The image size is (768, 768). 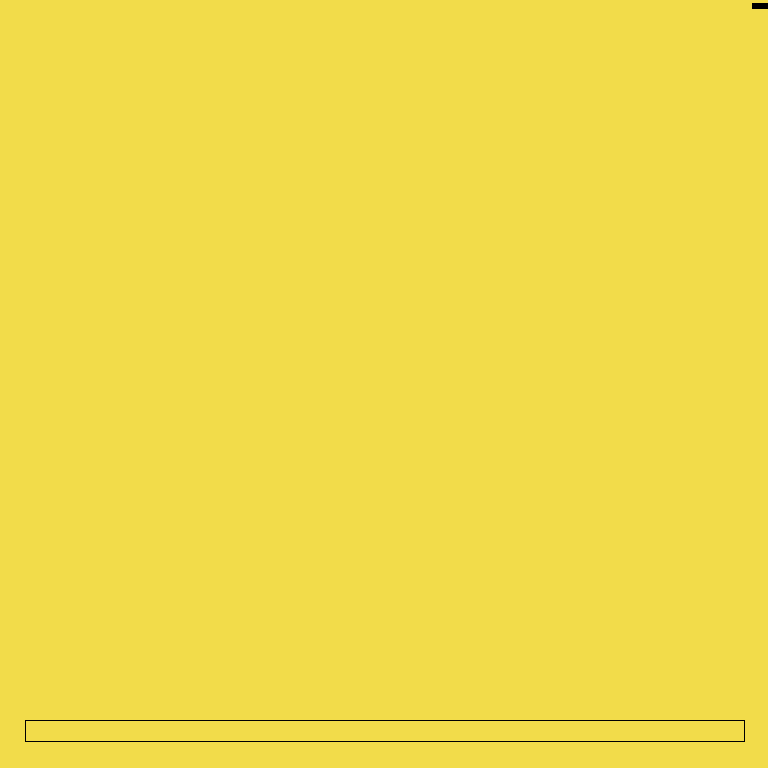 What do you see at coordinates (12, 47) in the screenshot?
I see `forecast-time-label` at bounding box center [12, 47].